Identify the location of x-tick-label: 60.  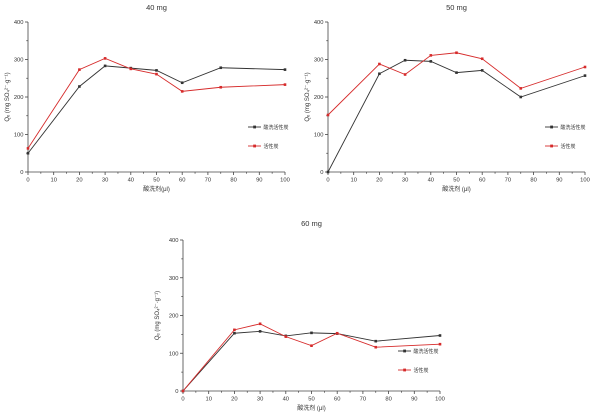
(182, 181).